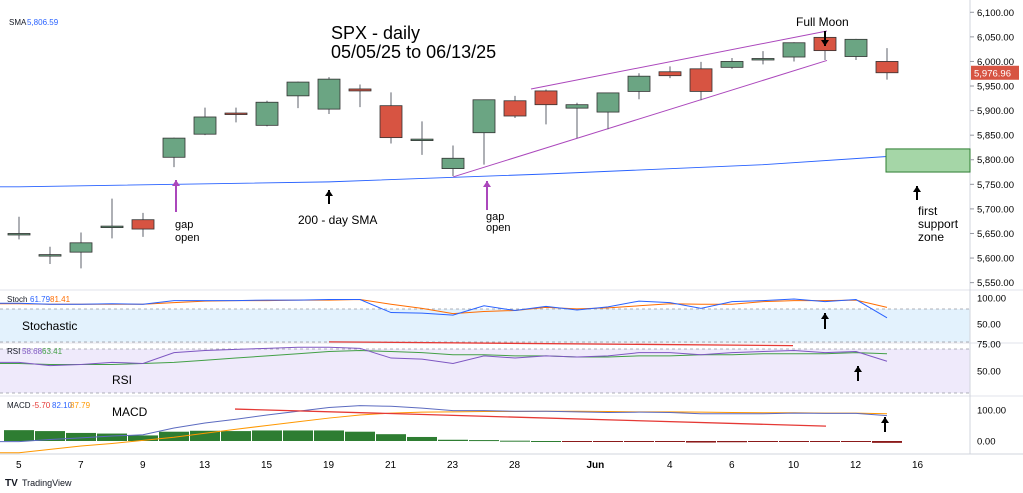 The image size is (1023, 493). I want to click on rsi-legend-ma: 63.41, so click(52, 351).